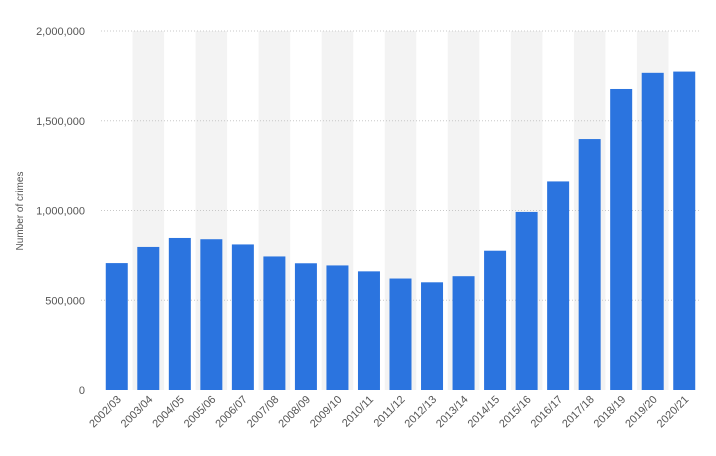  I want to click on x-tick-label: 2011/12, so click(390, 412).